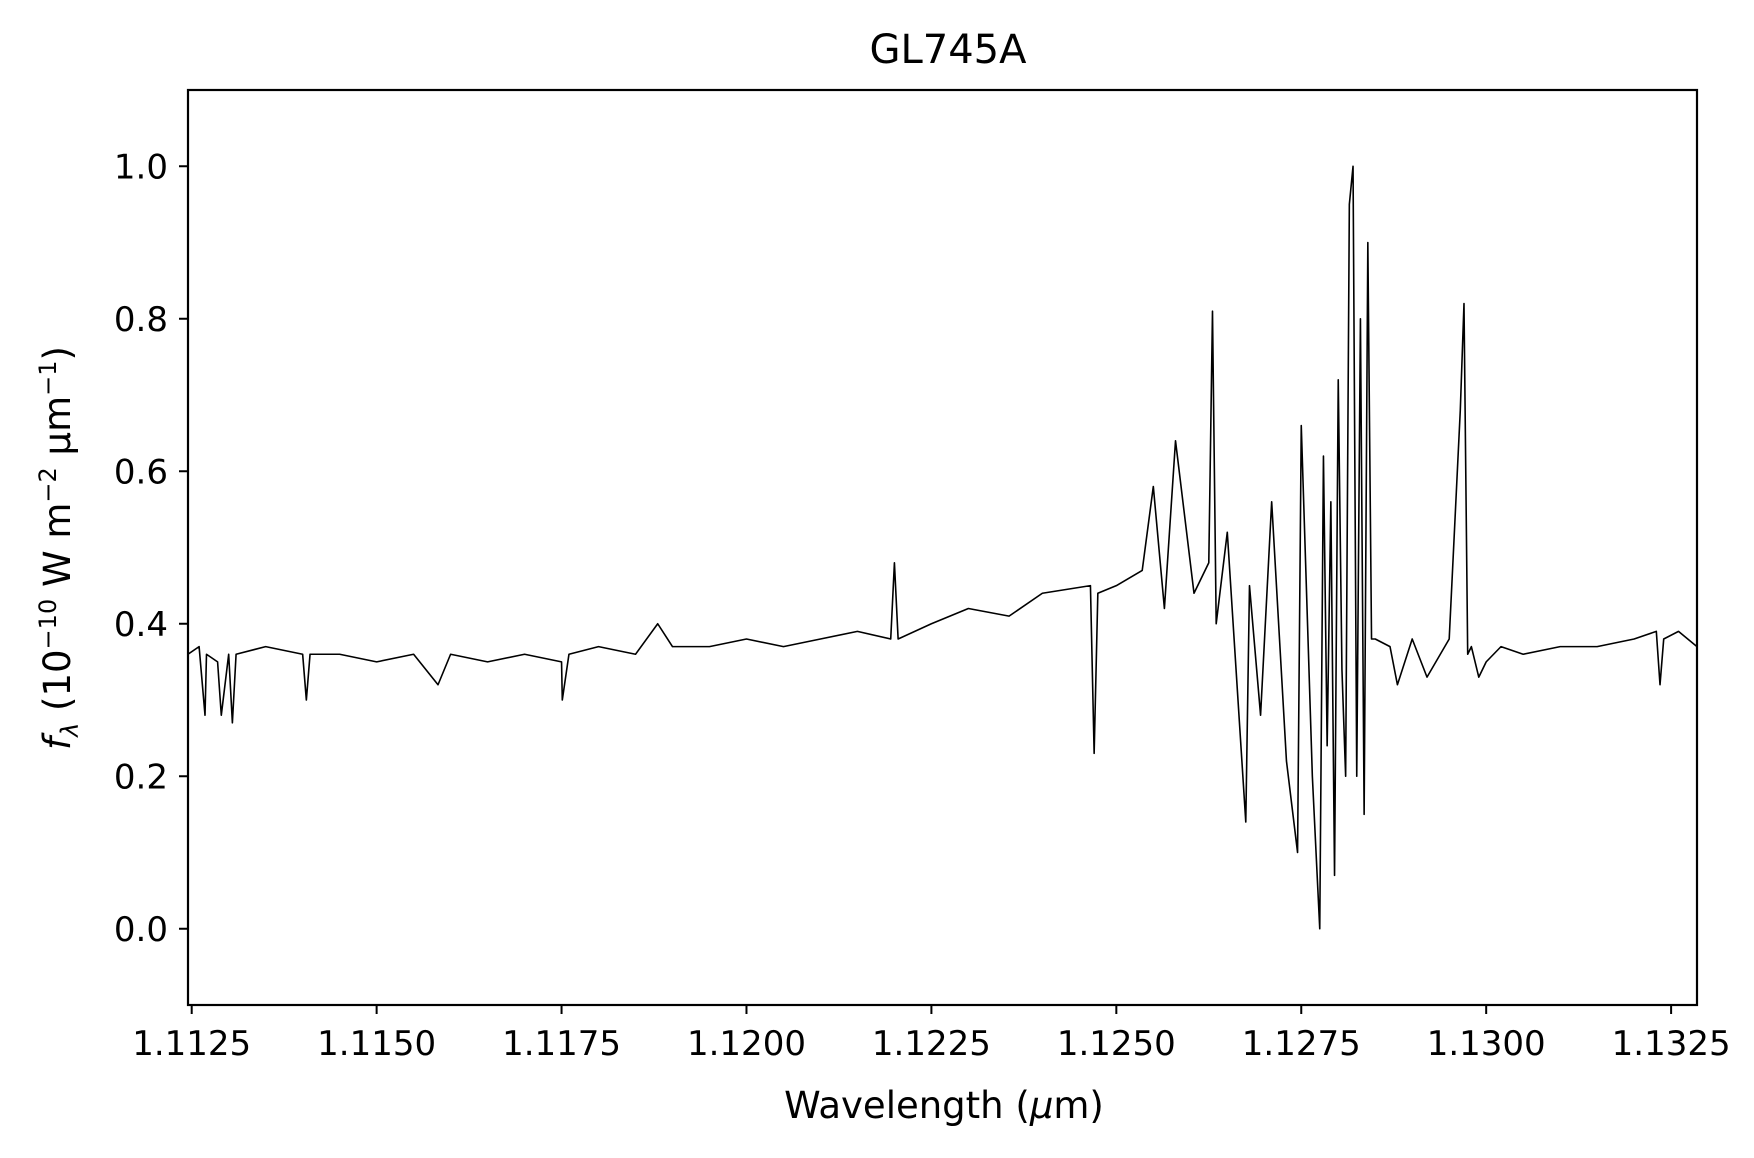 The image size is (1754, 1158). Describe the element at coordinates (1301, 1044) in the screenshot. I see `x-tick-label: 1.1275` at that location.